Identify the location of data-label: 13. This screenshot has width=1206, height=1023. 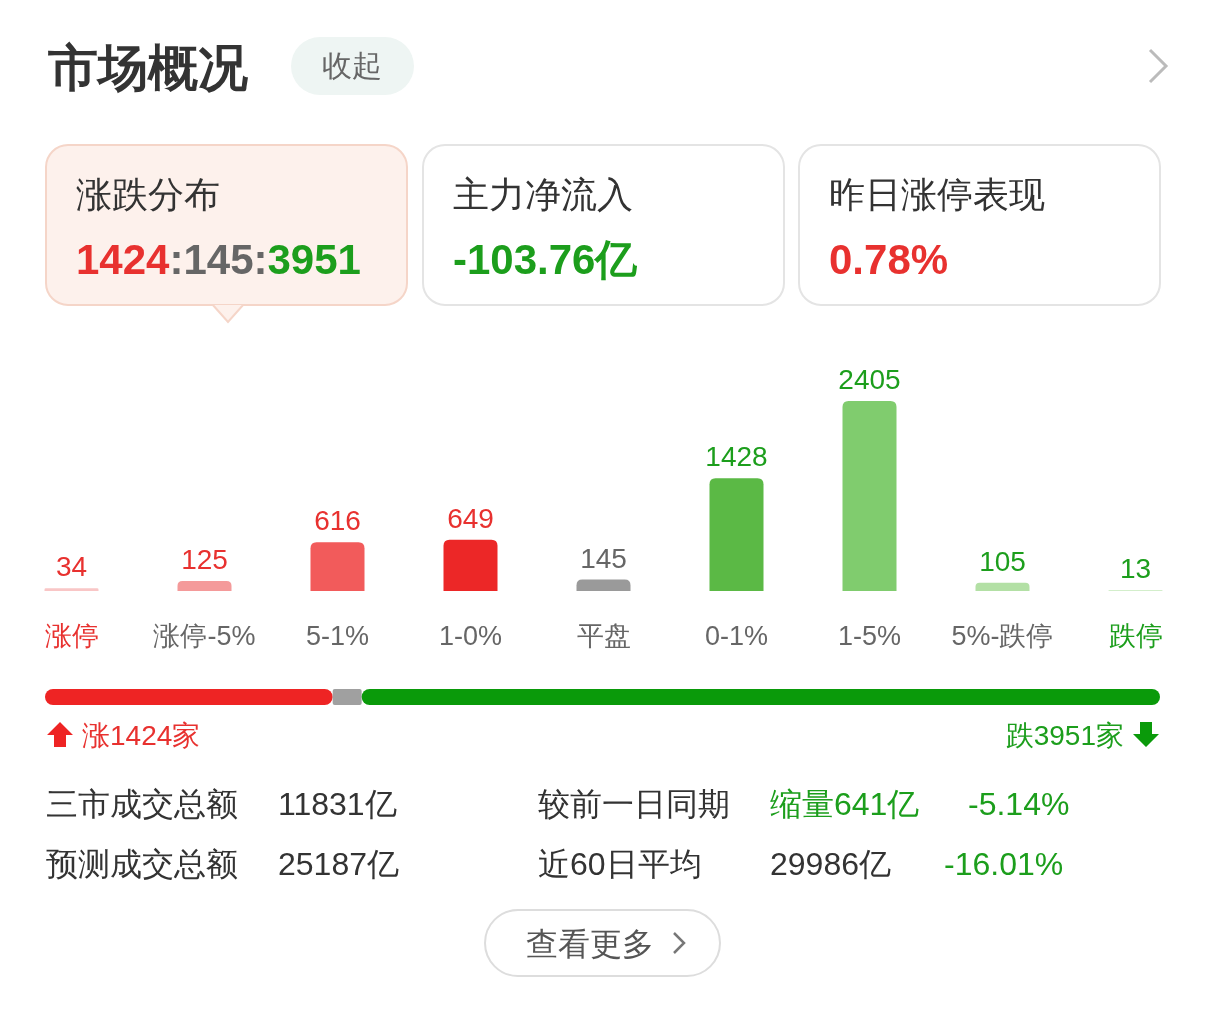
(1135, 568).